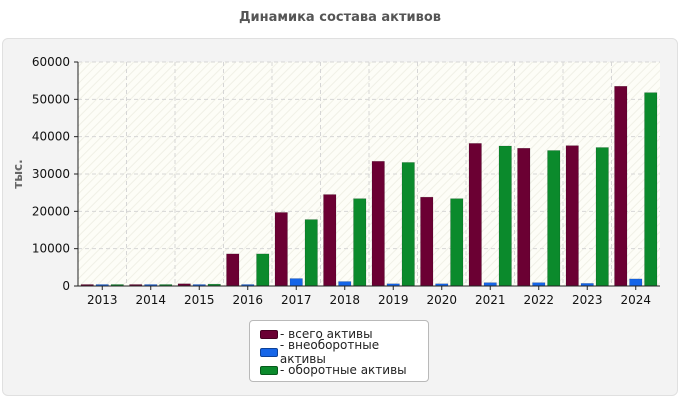 Image resolution: width=680 pixels, height=400 pixels. What do you see at coordinates (66, 286) in the screenshot?
I see `y-tick-label: 0` at bounding box center [66, 286].